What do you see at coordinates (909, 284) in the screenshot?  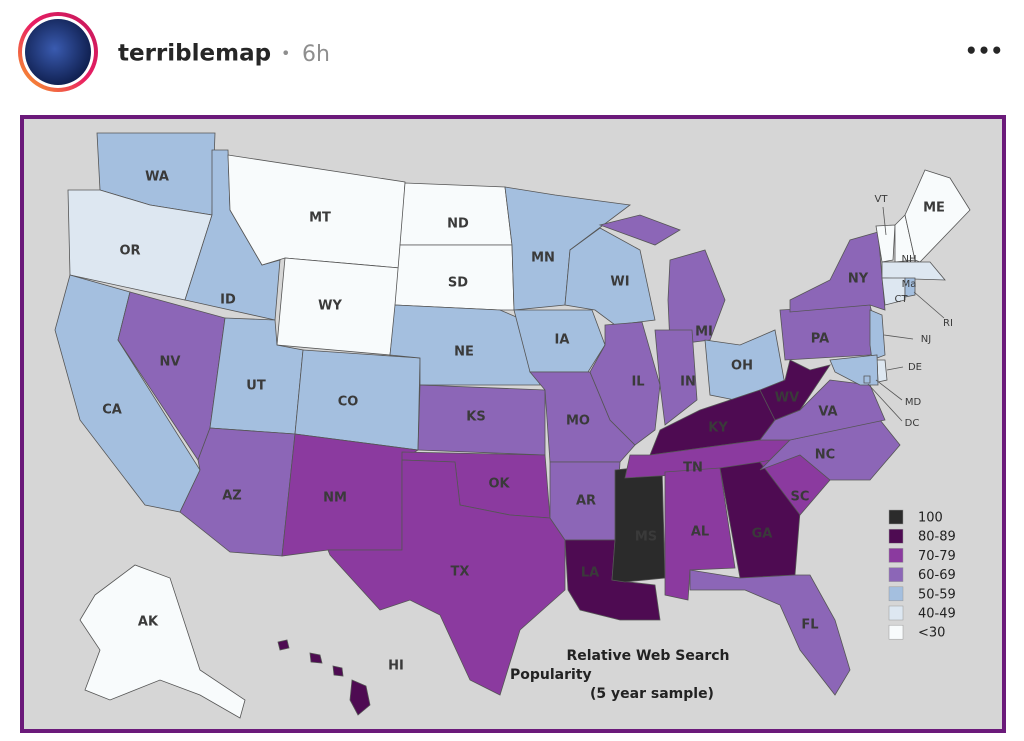 I see `state-label: Ma` at bounding box center [909, 284].